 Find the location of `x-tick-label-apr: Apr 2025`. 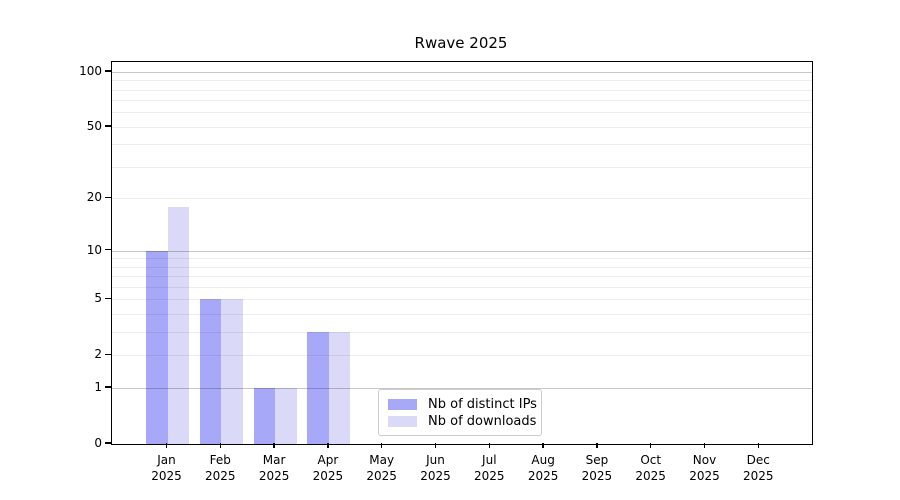

x-tick-label-apr: Apr 2025 is located at coordinates (328, 468).